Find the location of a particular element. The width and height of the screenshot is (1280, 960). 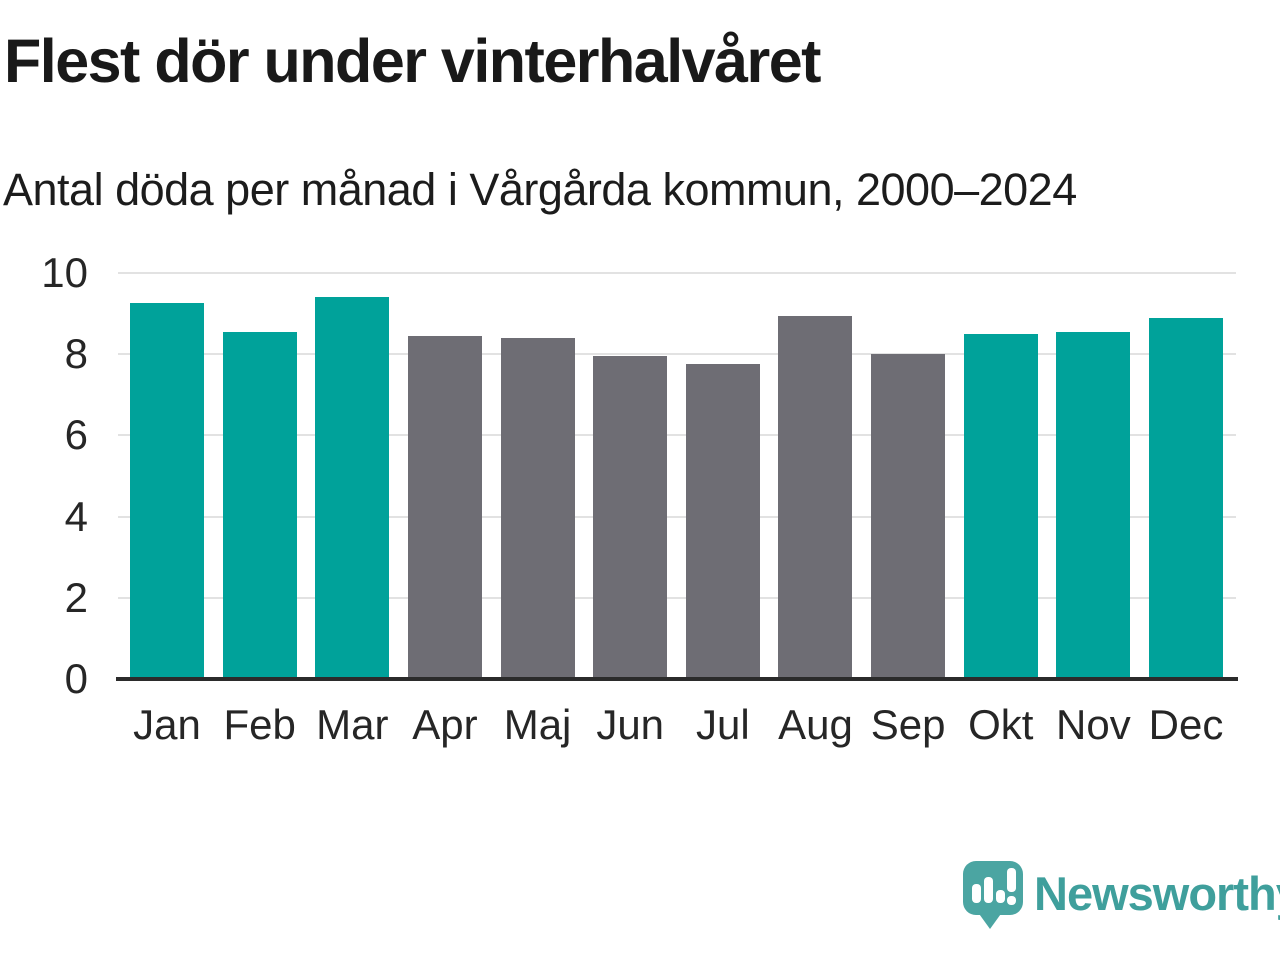

x-axis-line is located at coordinates (677, 679).